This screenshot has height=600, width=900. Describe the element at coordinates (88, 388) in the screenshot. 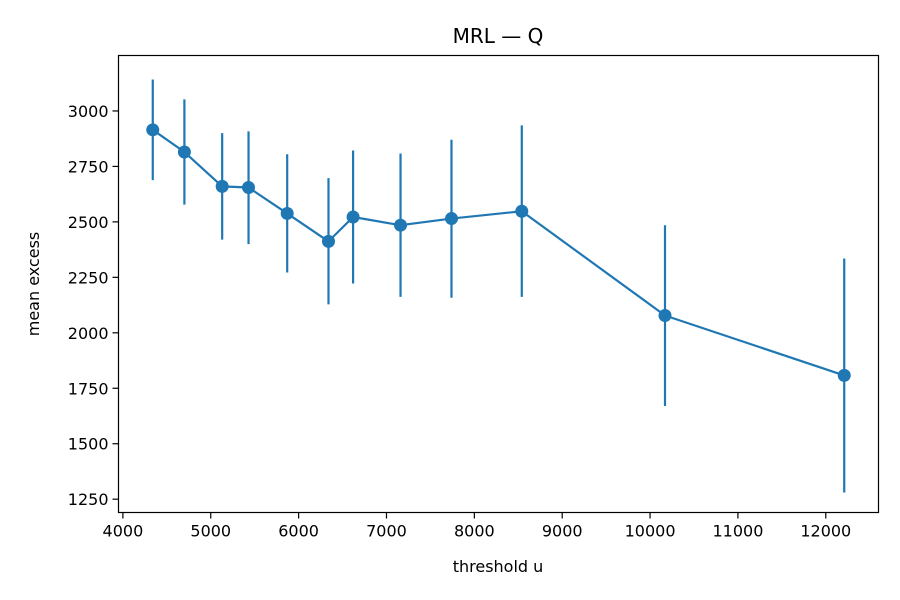

I see `y-tick-label: 1750` at that location.